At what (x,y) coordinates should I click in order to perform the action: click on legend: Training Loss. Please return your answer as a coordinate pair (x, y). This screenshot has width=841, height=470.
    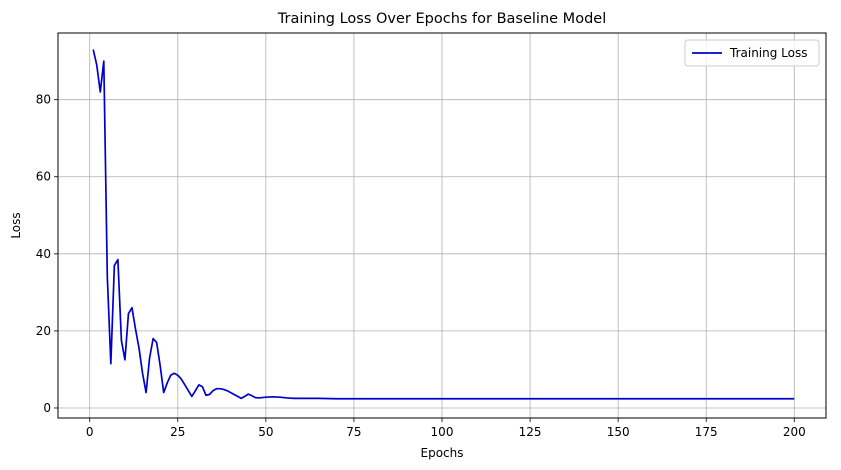
    Looking at the image, I should click on (752, 53).